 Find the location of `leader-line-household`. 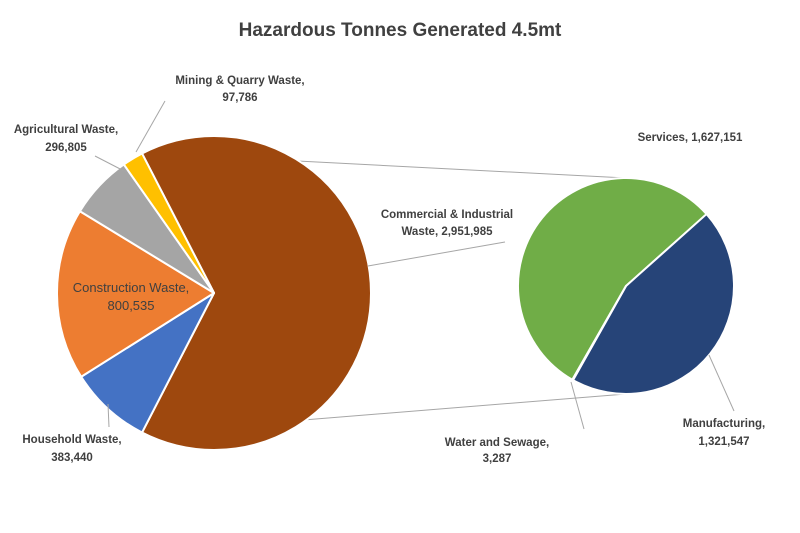

leader-line-household is located at coordinates (108, 415).